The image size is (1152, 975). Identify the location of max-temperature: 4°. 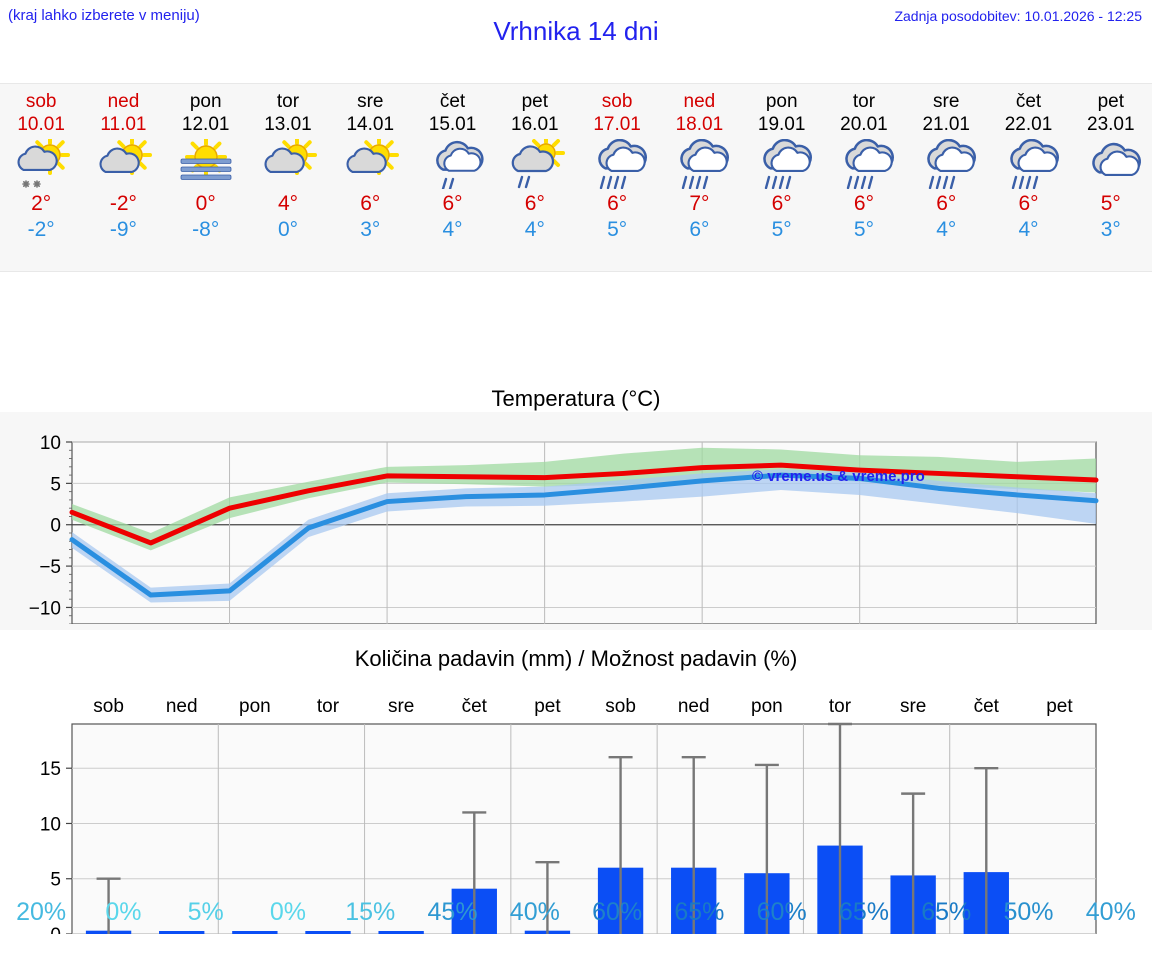
(288, 203).